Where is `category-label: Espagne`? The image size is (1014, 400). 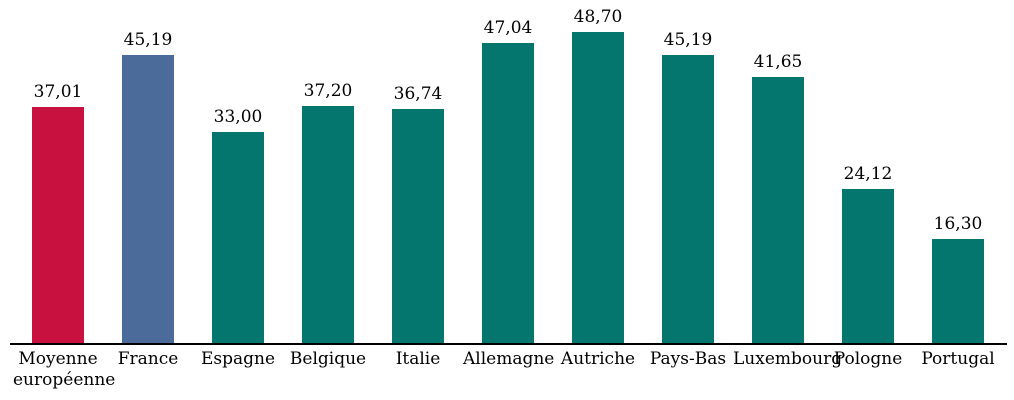 category-label: Espagne is located at coordinates (238, 359).